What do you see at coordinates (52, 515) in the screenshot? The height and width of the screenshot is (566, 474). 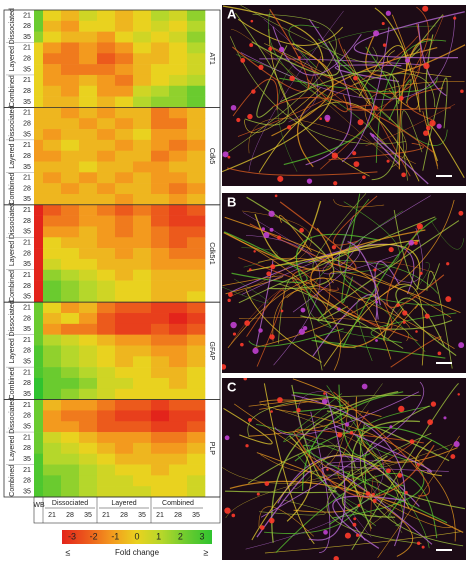 I see `column-day-label: 21` at bounding box center [52, 515].